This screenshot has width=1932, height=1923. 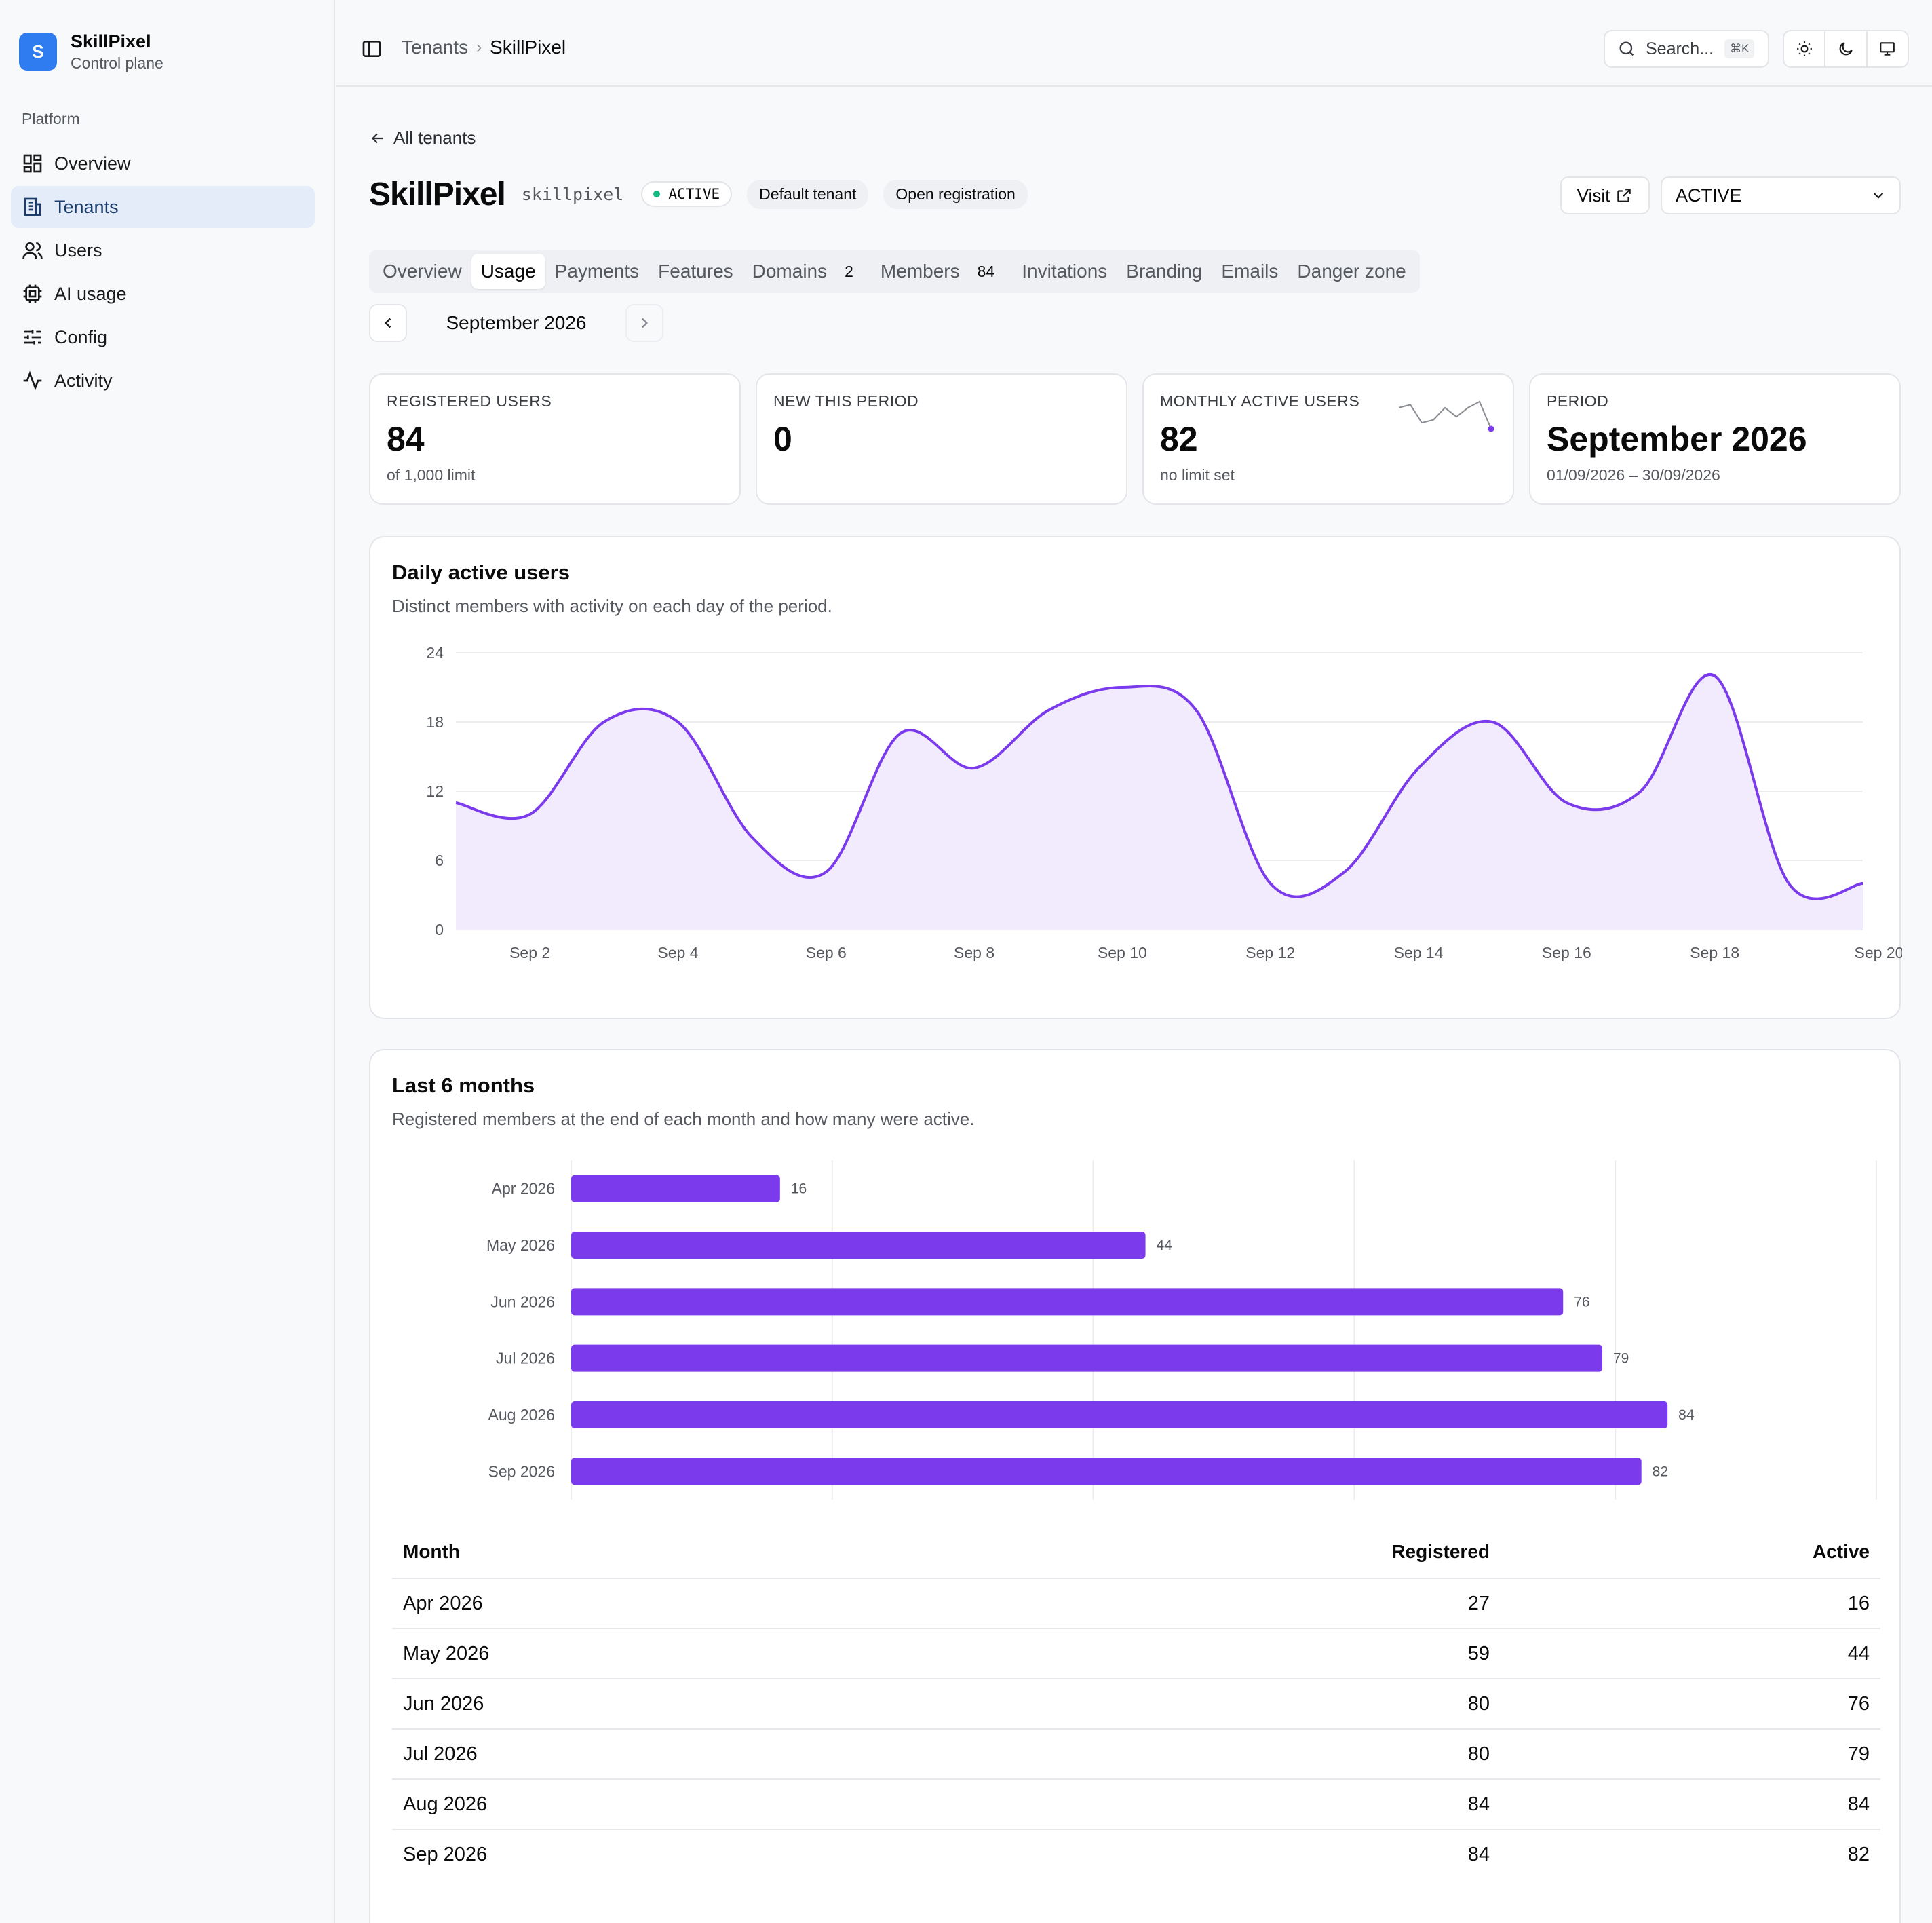 I want to click on sidebar-item-label: Overview, so click(x=92, y=163).